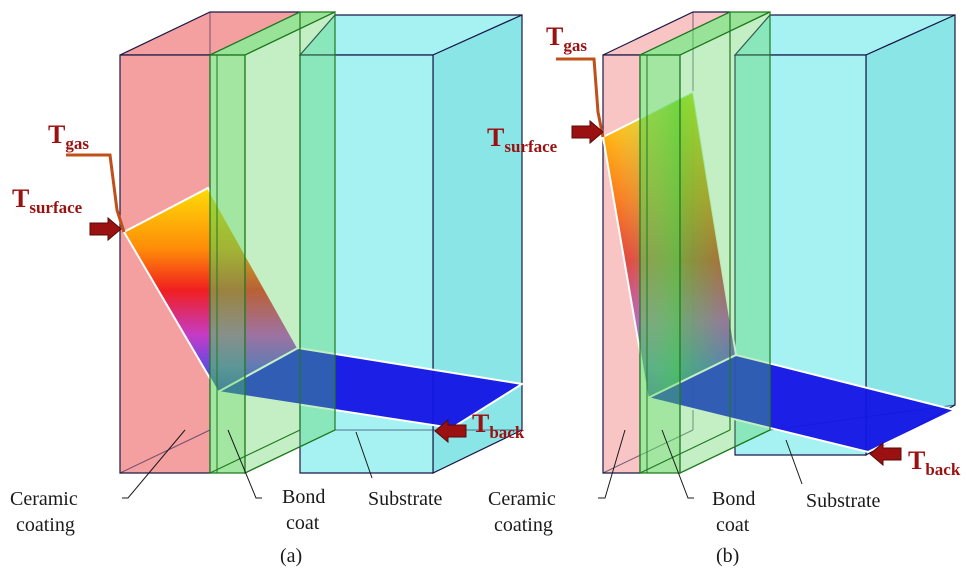  Describe the element at coordinates (105, 229) in the screenshot. I see `surface-arrow-a` at that location.